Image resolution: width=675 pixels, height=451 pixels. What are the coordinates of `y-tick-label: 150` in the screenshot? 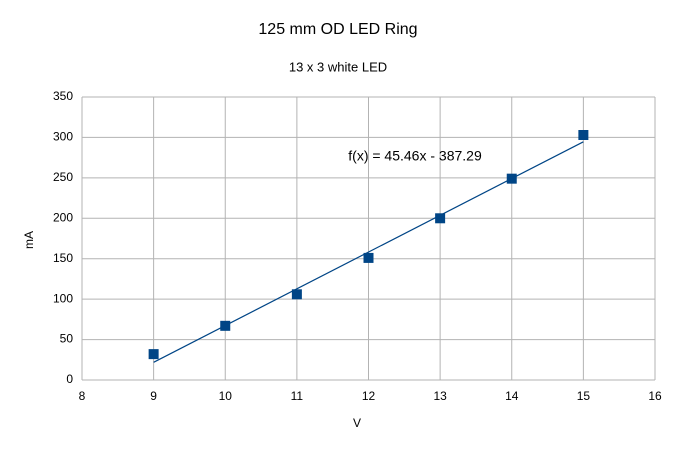 It's located at (63, 258).